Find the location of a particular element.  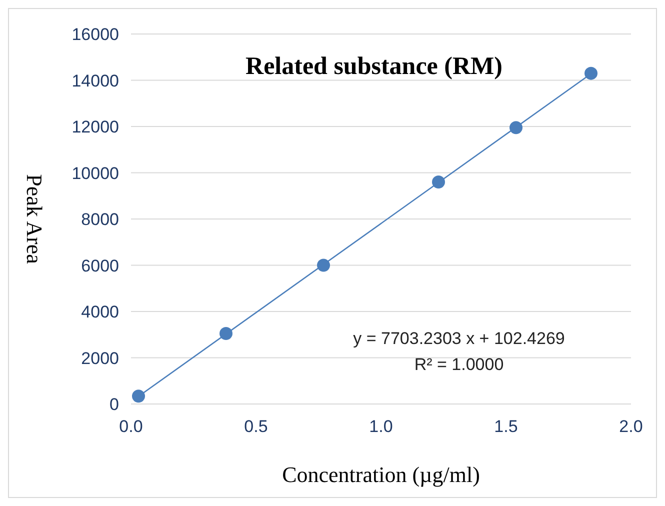

y-tick-label: 16000 is located at coordinates (95, 34).